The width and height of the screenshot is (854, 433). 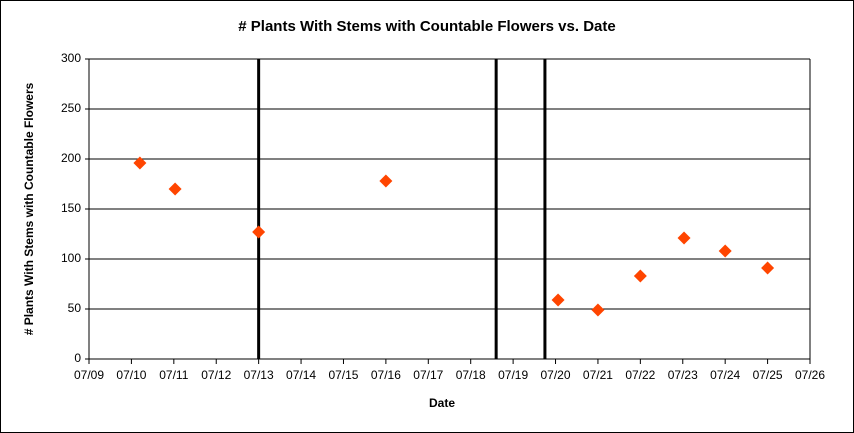 What do you see at coordinates (768, 375) in the screenshot?
I see `x-tick-label: 07/25` at bounding box center [768, 375].